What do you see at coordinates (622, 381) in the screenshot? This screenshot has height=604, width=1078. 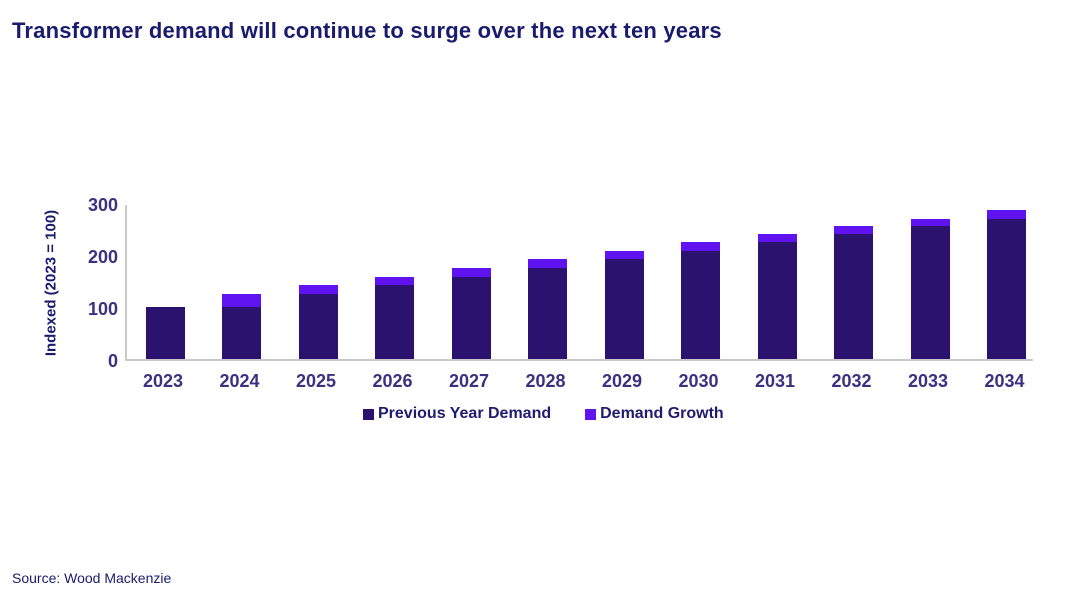 I see `x-tick-2029: 2029` at bounding box center [622, 381].